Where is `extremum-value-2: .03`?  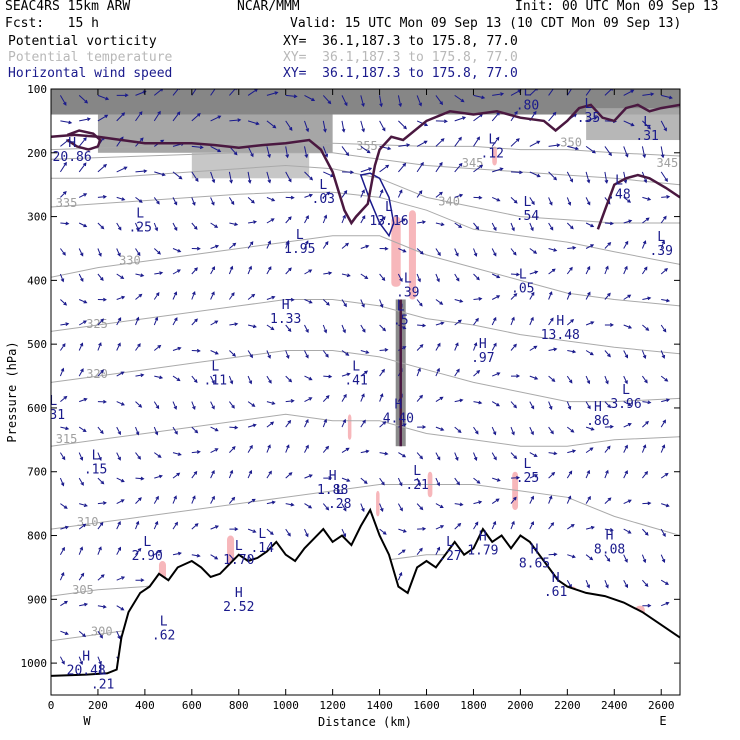
extremum-value-2: .03 is located at coordinates (323, 199).